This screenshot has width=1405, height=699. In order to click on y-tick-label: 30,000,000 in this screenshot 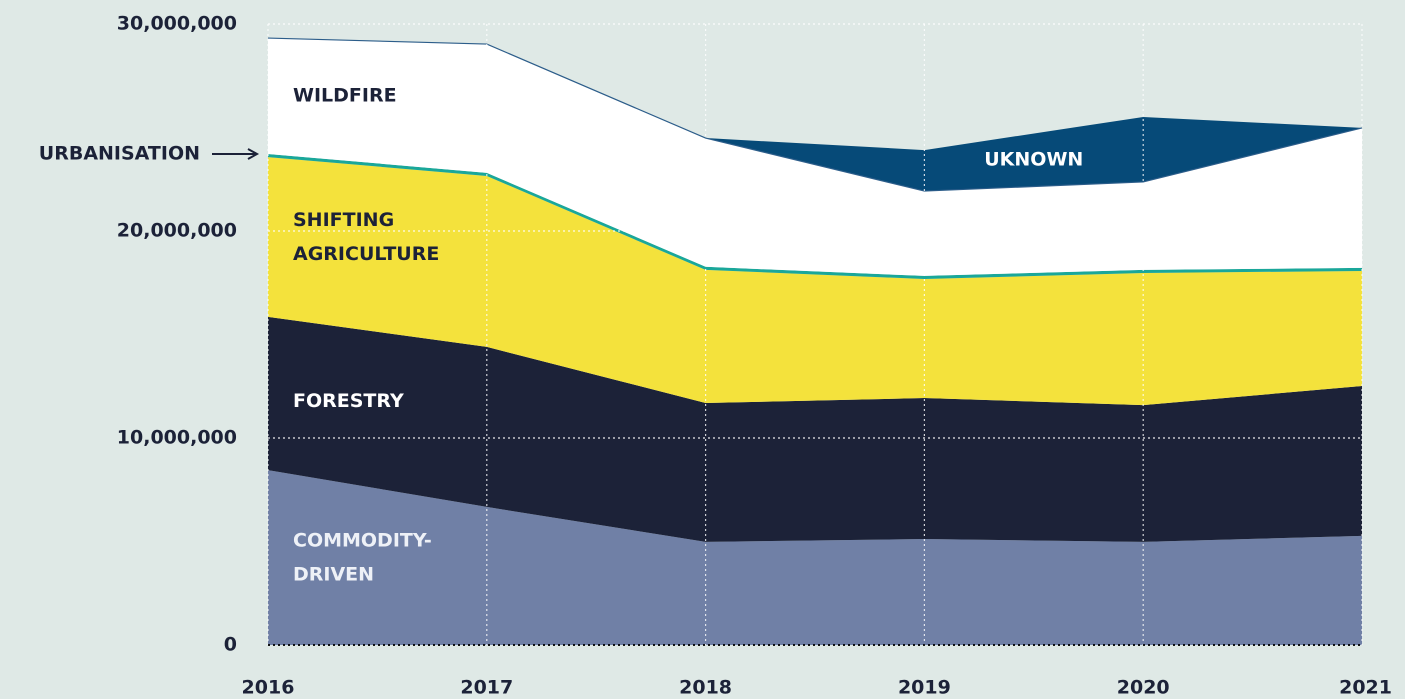, I will do `click(177, 24)`.